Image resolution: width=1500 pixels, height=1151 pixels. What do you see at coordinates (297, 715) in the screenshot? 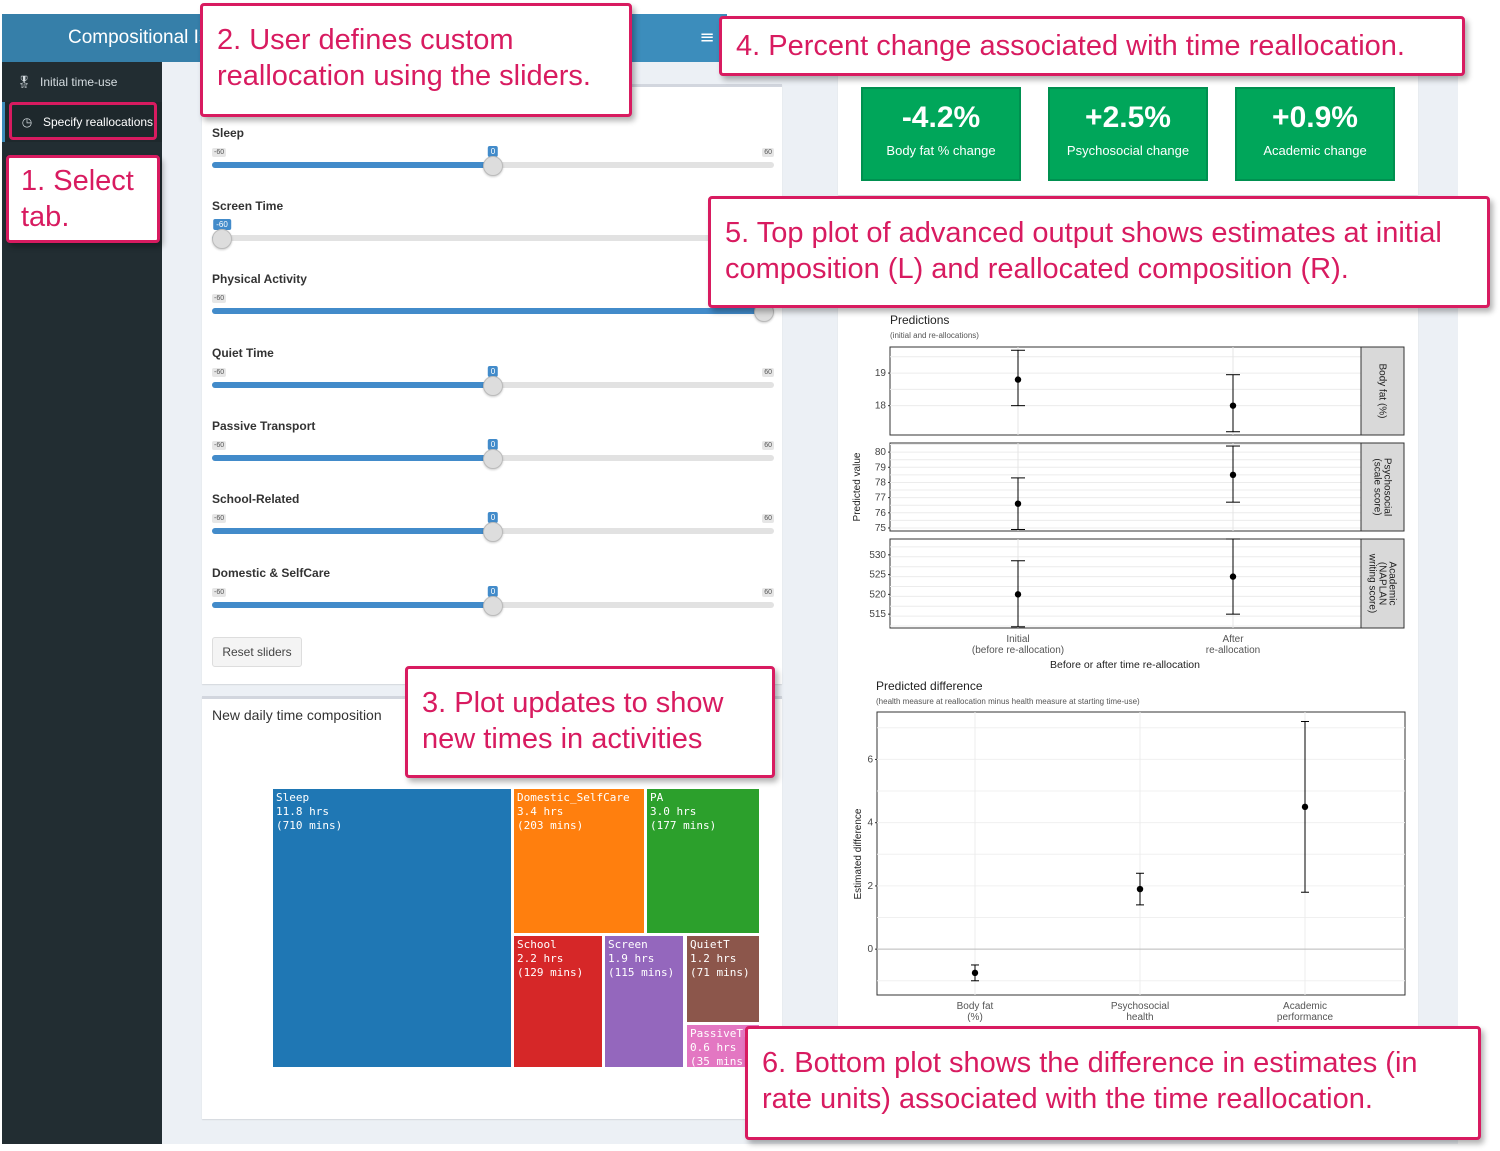
I see `treemap-title: New daily time composition` at bounding box center [297, 715].